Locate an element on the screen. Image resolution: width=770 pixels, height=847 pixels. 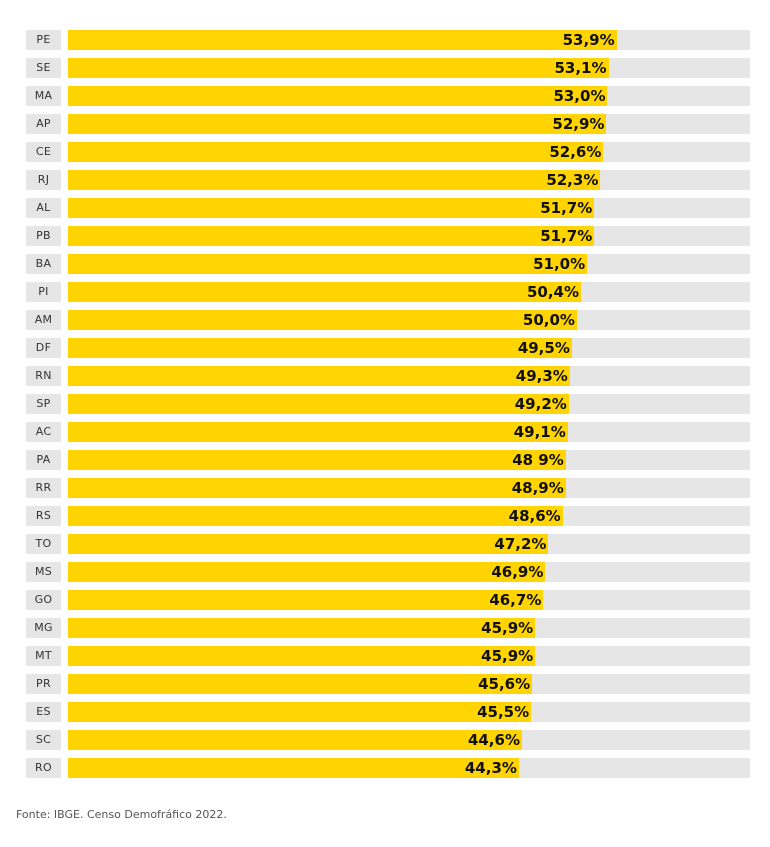
category-label: AM is located at coordinates (43, 320).